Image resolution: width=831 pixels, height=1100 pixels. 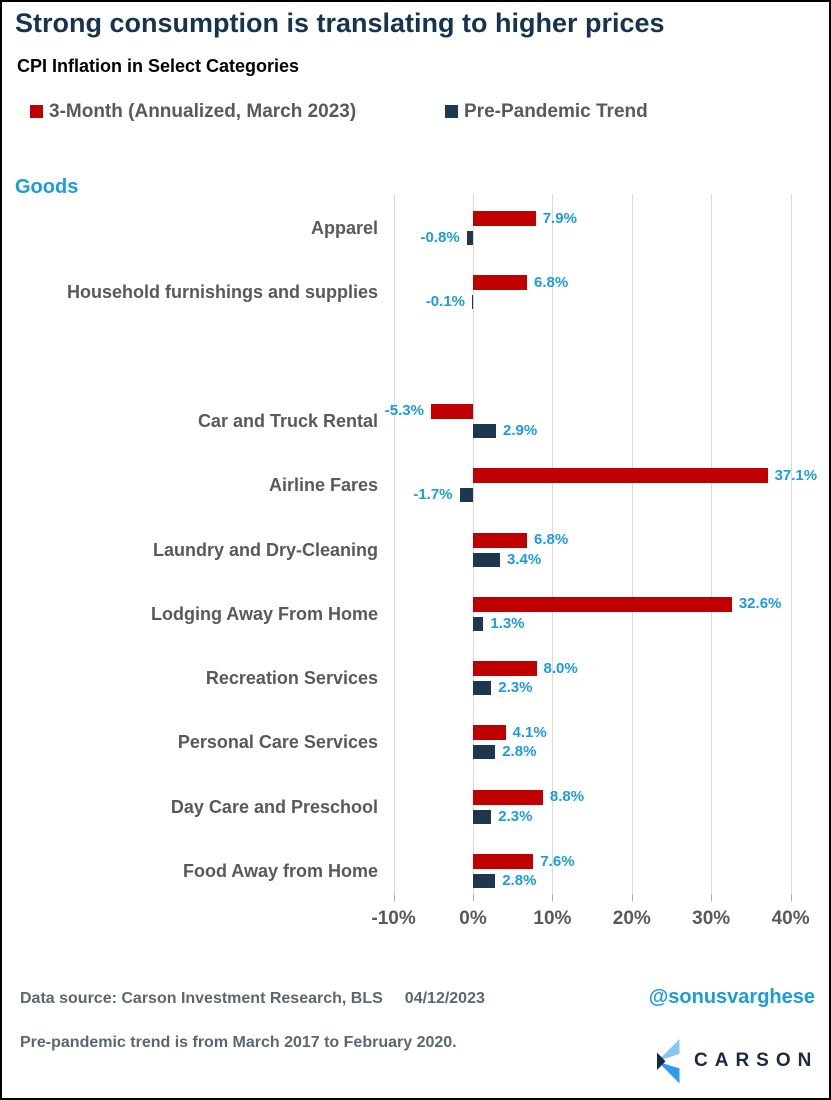 I want to click on category-label: Household furnishings and supplies, so click(x=222, y=292).